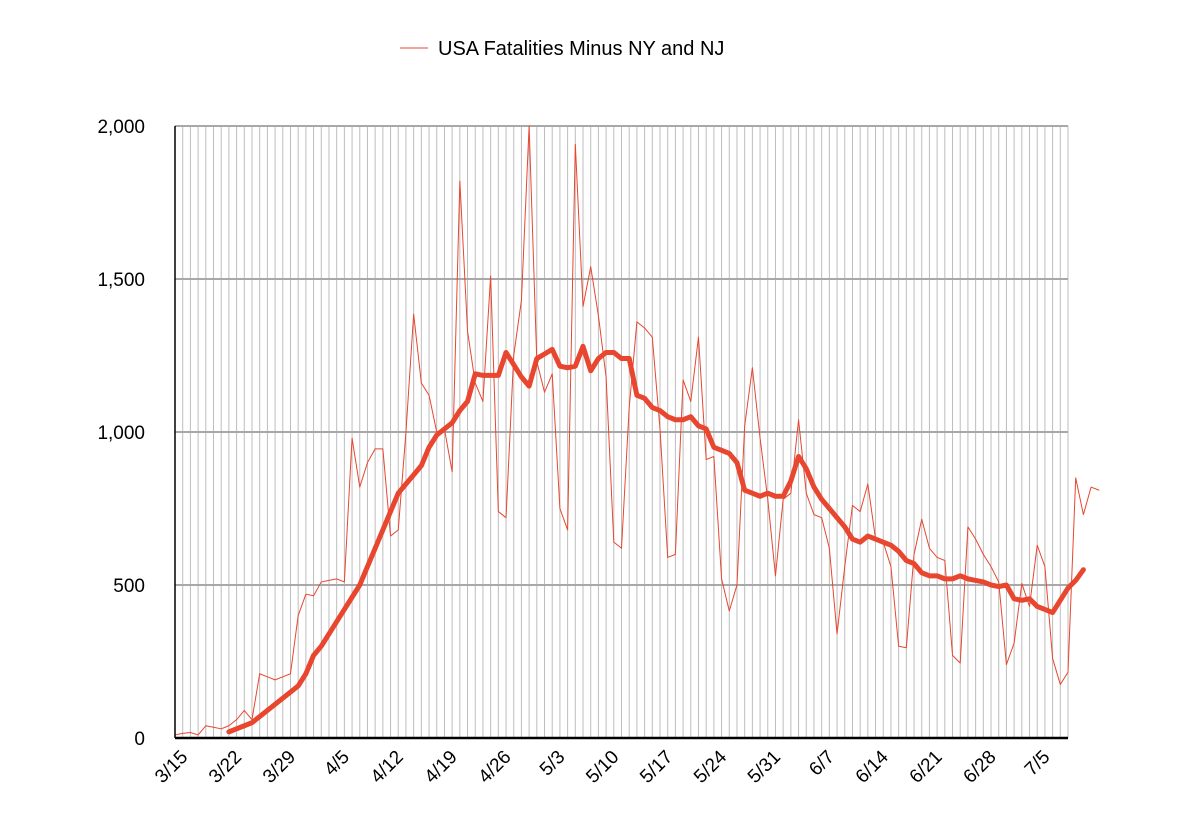 The height and width of the screenshot is (831, 1200). I want to click on y-tick-label: 1,500, so click(121, 280).